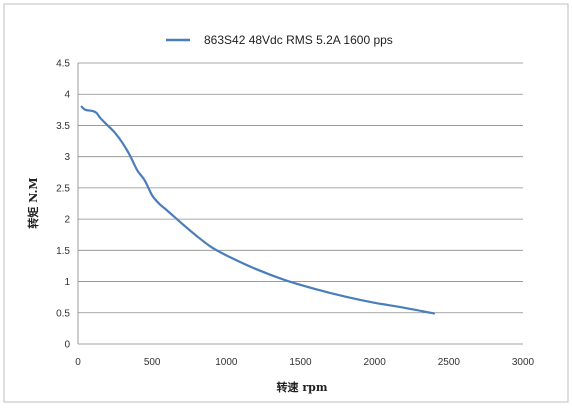 Image resolution: width=572 pixels, height=408 pixels. What do you see at coordinates (63, 188) in the screenshot?
I see `y-tick-label: 2.5` at bounding box center [63, 188].